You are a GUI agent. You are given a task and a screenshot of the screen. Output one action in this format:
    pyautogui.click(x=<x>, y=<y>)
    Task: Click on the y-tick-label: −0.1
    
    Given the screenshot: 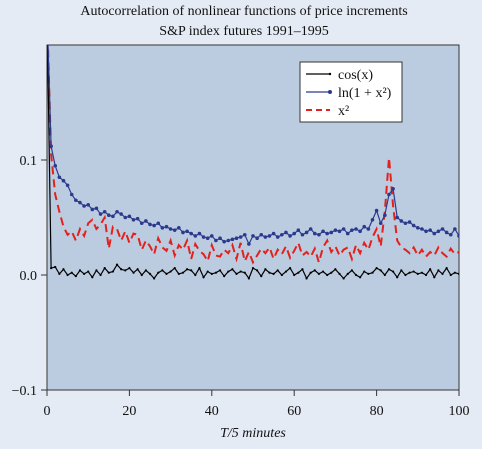 What is the action you would take?
    pyautogui.click(x=24, y=391)
    